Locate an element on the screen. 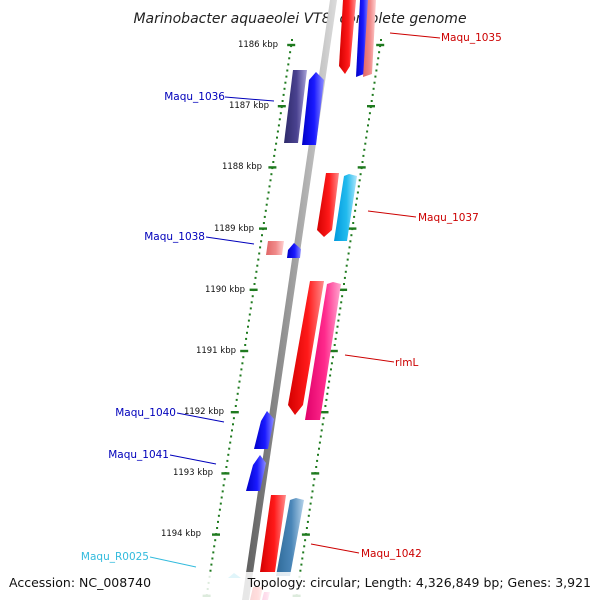  label-Maqu_1041: Maqu_1041 is located at coordinates (138, 455).